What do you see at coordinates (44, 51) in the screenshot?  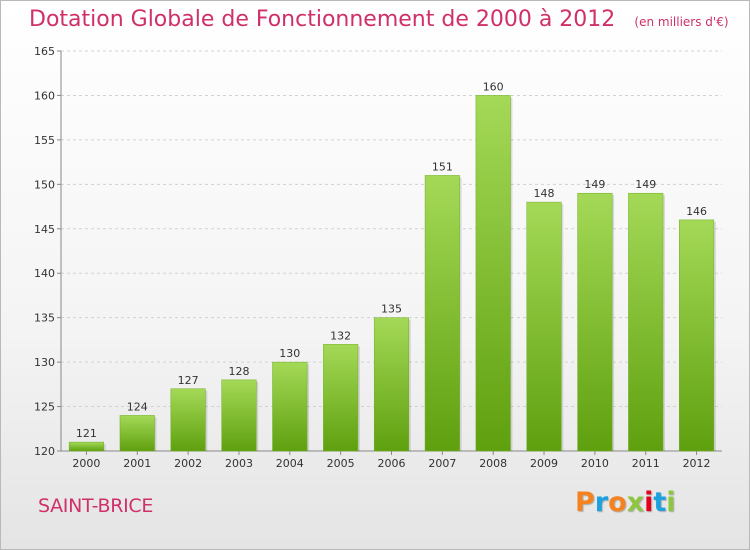 I see `y-tick-label: 165` at bounding box center [44, 51].